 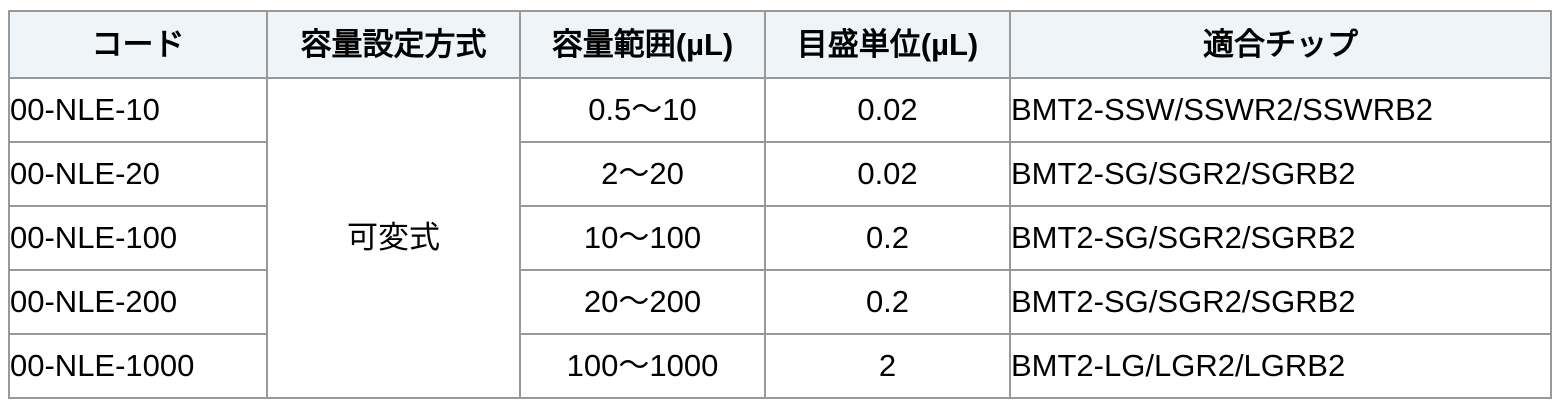 What do you see at coordinates (642, 44) in the screenshot?
I see `column-header-volume-range: 容量範囲(µL)` at bounding box center [642, 44].